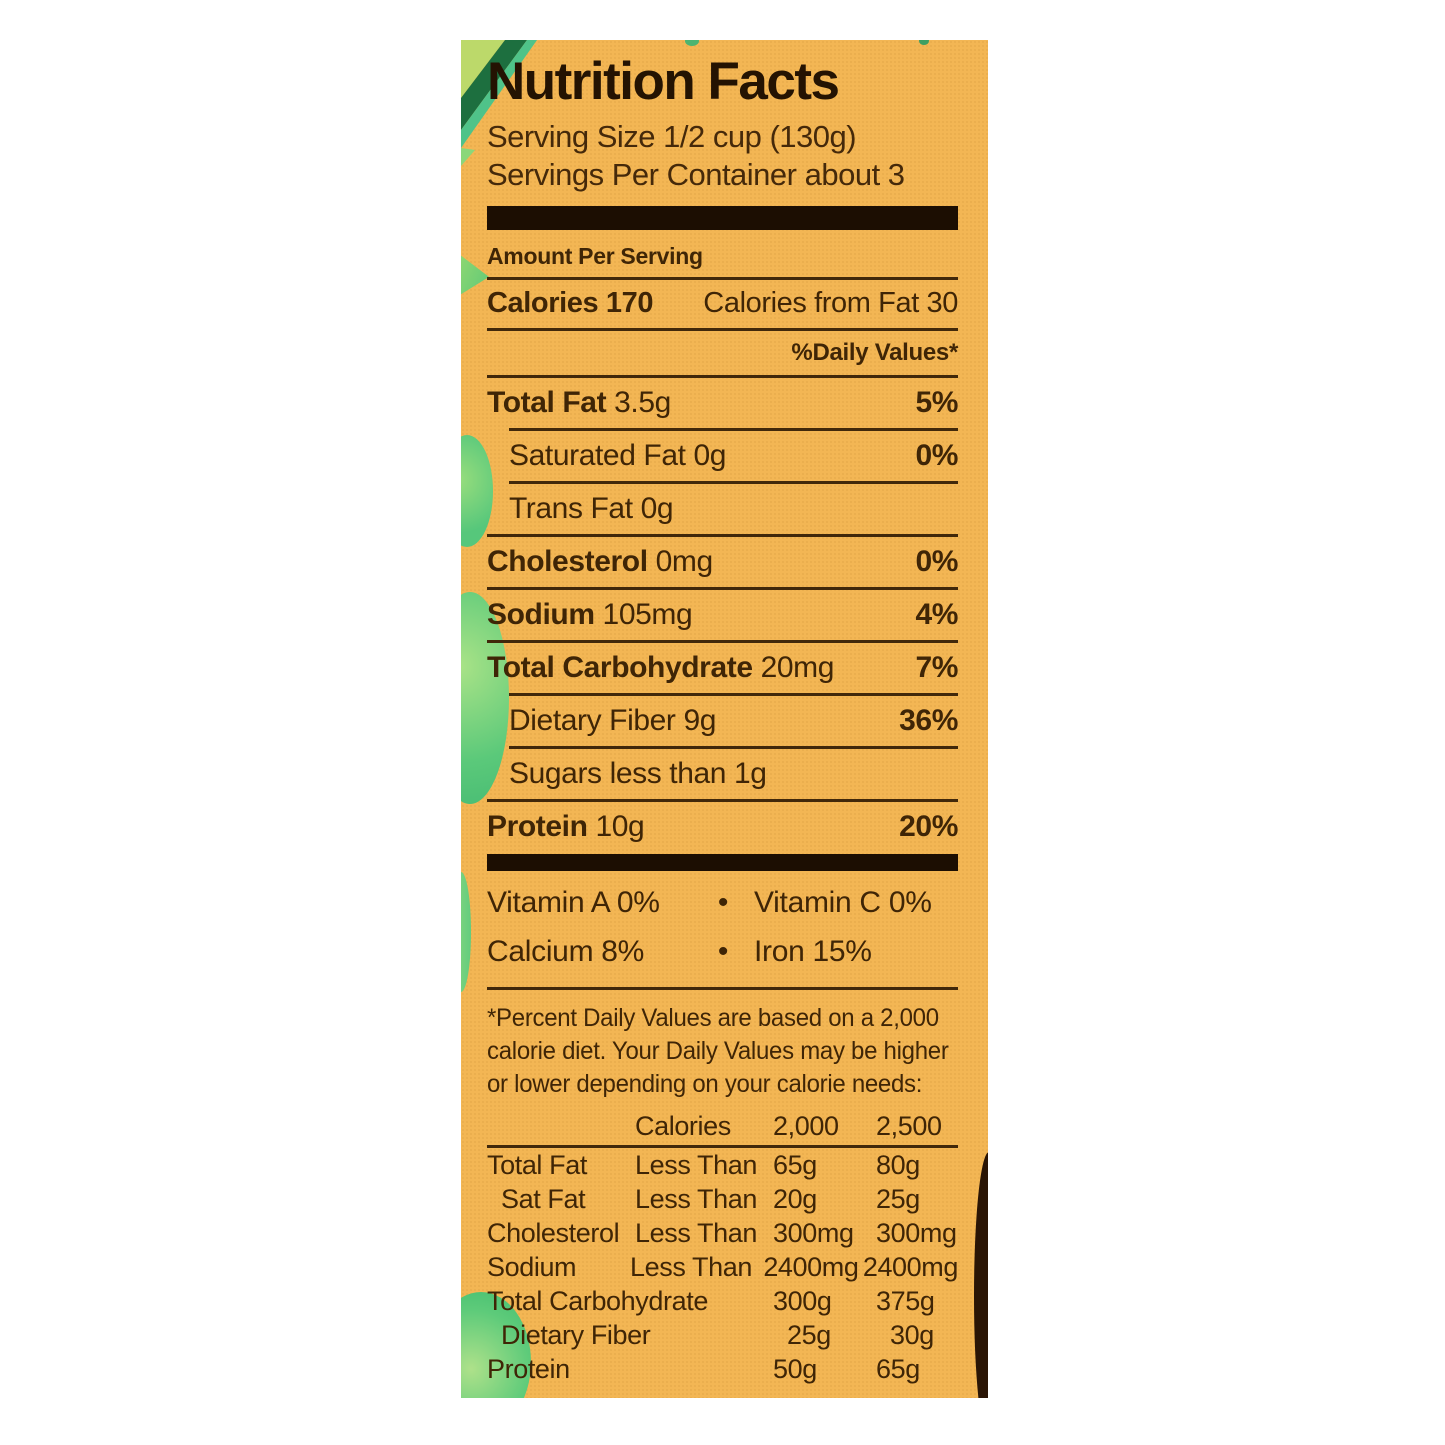 The width and height of the screenshot is (1445, 1445). Describe the element at coordinates (672, 136) in the screenshot. I see `serving-size: Serving Size 1/2 cup (130g)` at that location.